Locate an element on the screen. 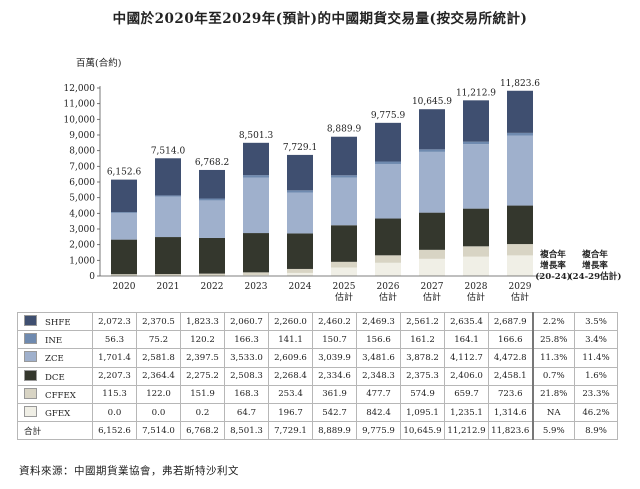  table-cell: 2,375.3 is located at coordinates (422, 376).